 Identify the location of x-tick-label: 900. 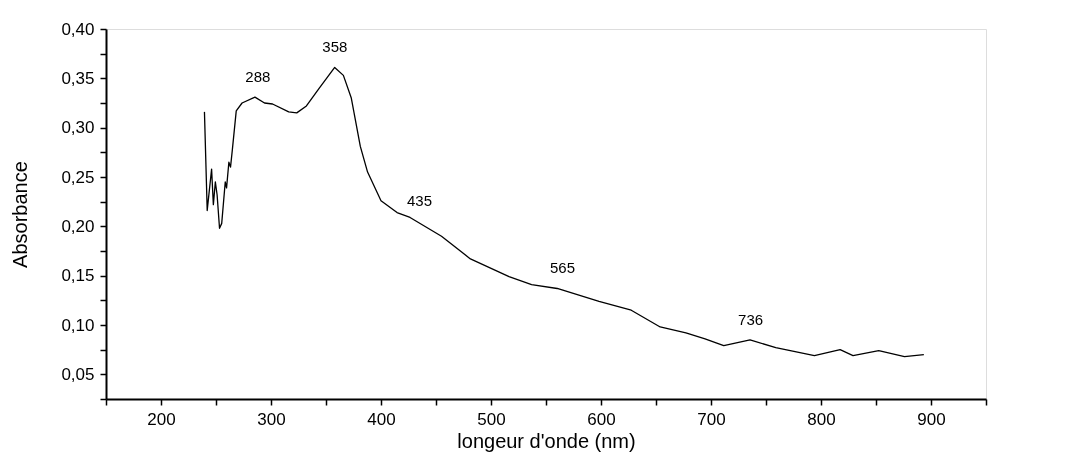
(931, 419).